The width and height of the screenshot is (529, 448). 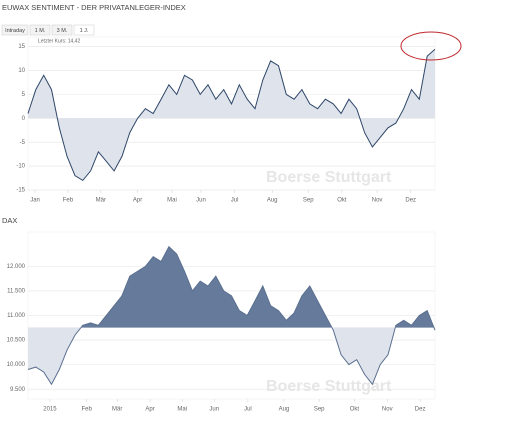 I want to click on range-button-label: 3 M., so click(x=62, y=31).